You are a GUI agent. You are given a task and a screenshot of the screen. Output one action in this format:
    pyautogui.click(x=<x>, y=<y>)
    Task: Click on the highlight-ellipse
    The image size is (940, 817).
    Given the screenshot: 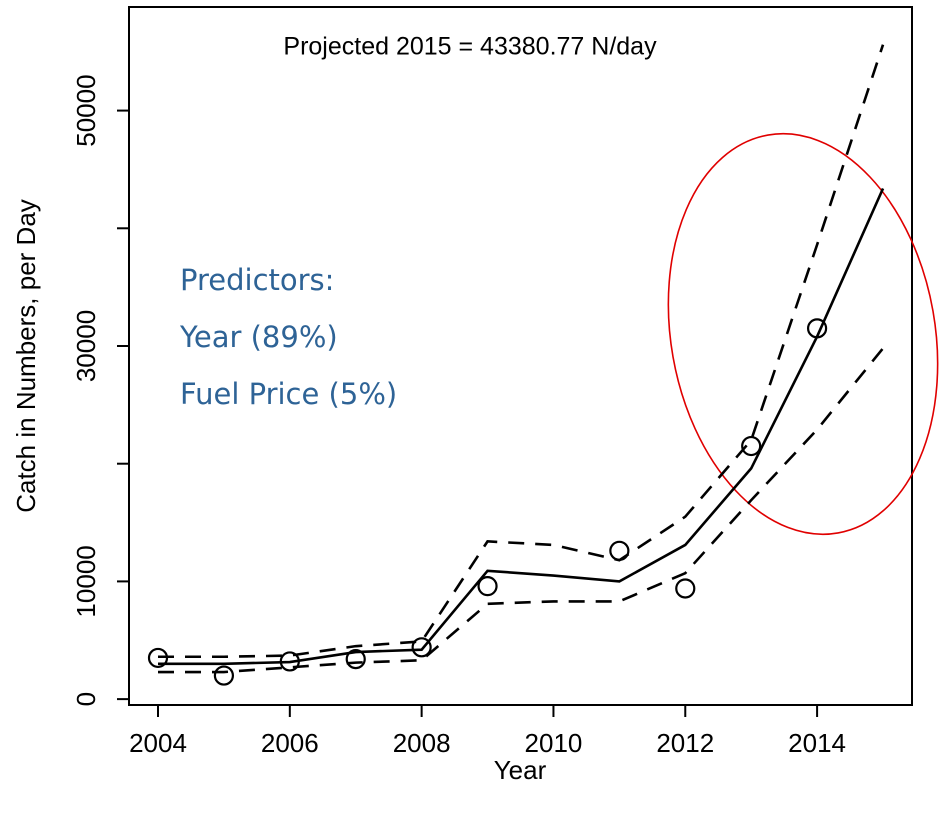 What is the action you would take?
    pyautogui.click(x=803, y=334)
    